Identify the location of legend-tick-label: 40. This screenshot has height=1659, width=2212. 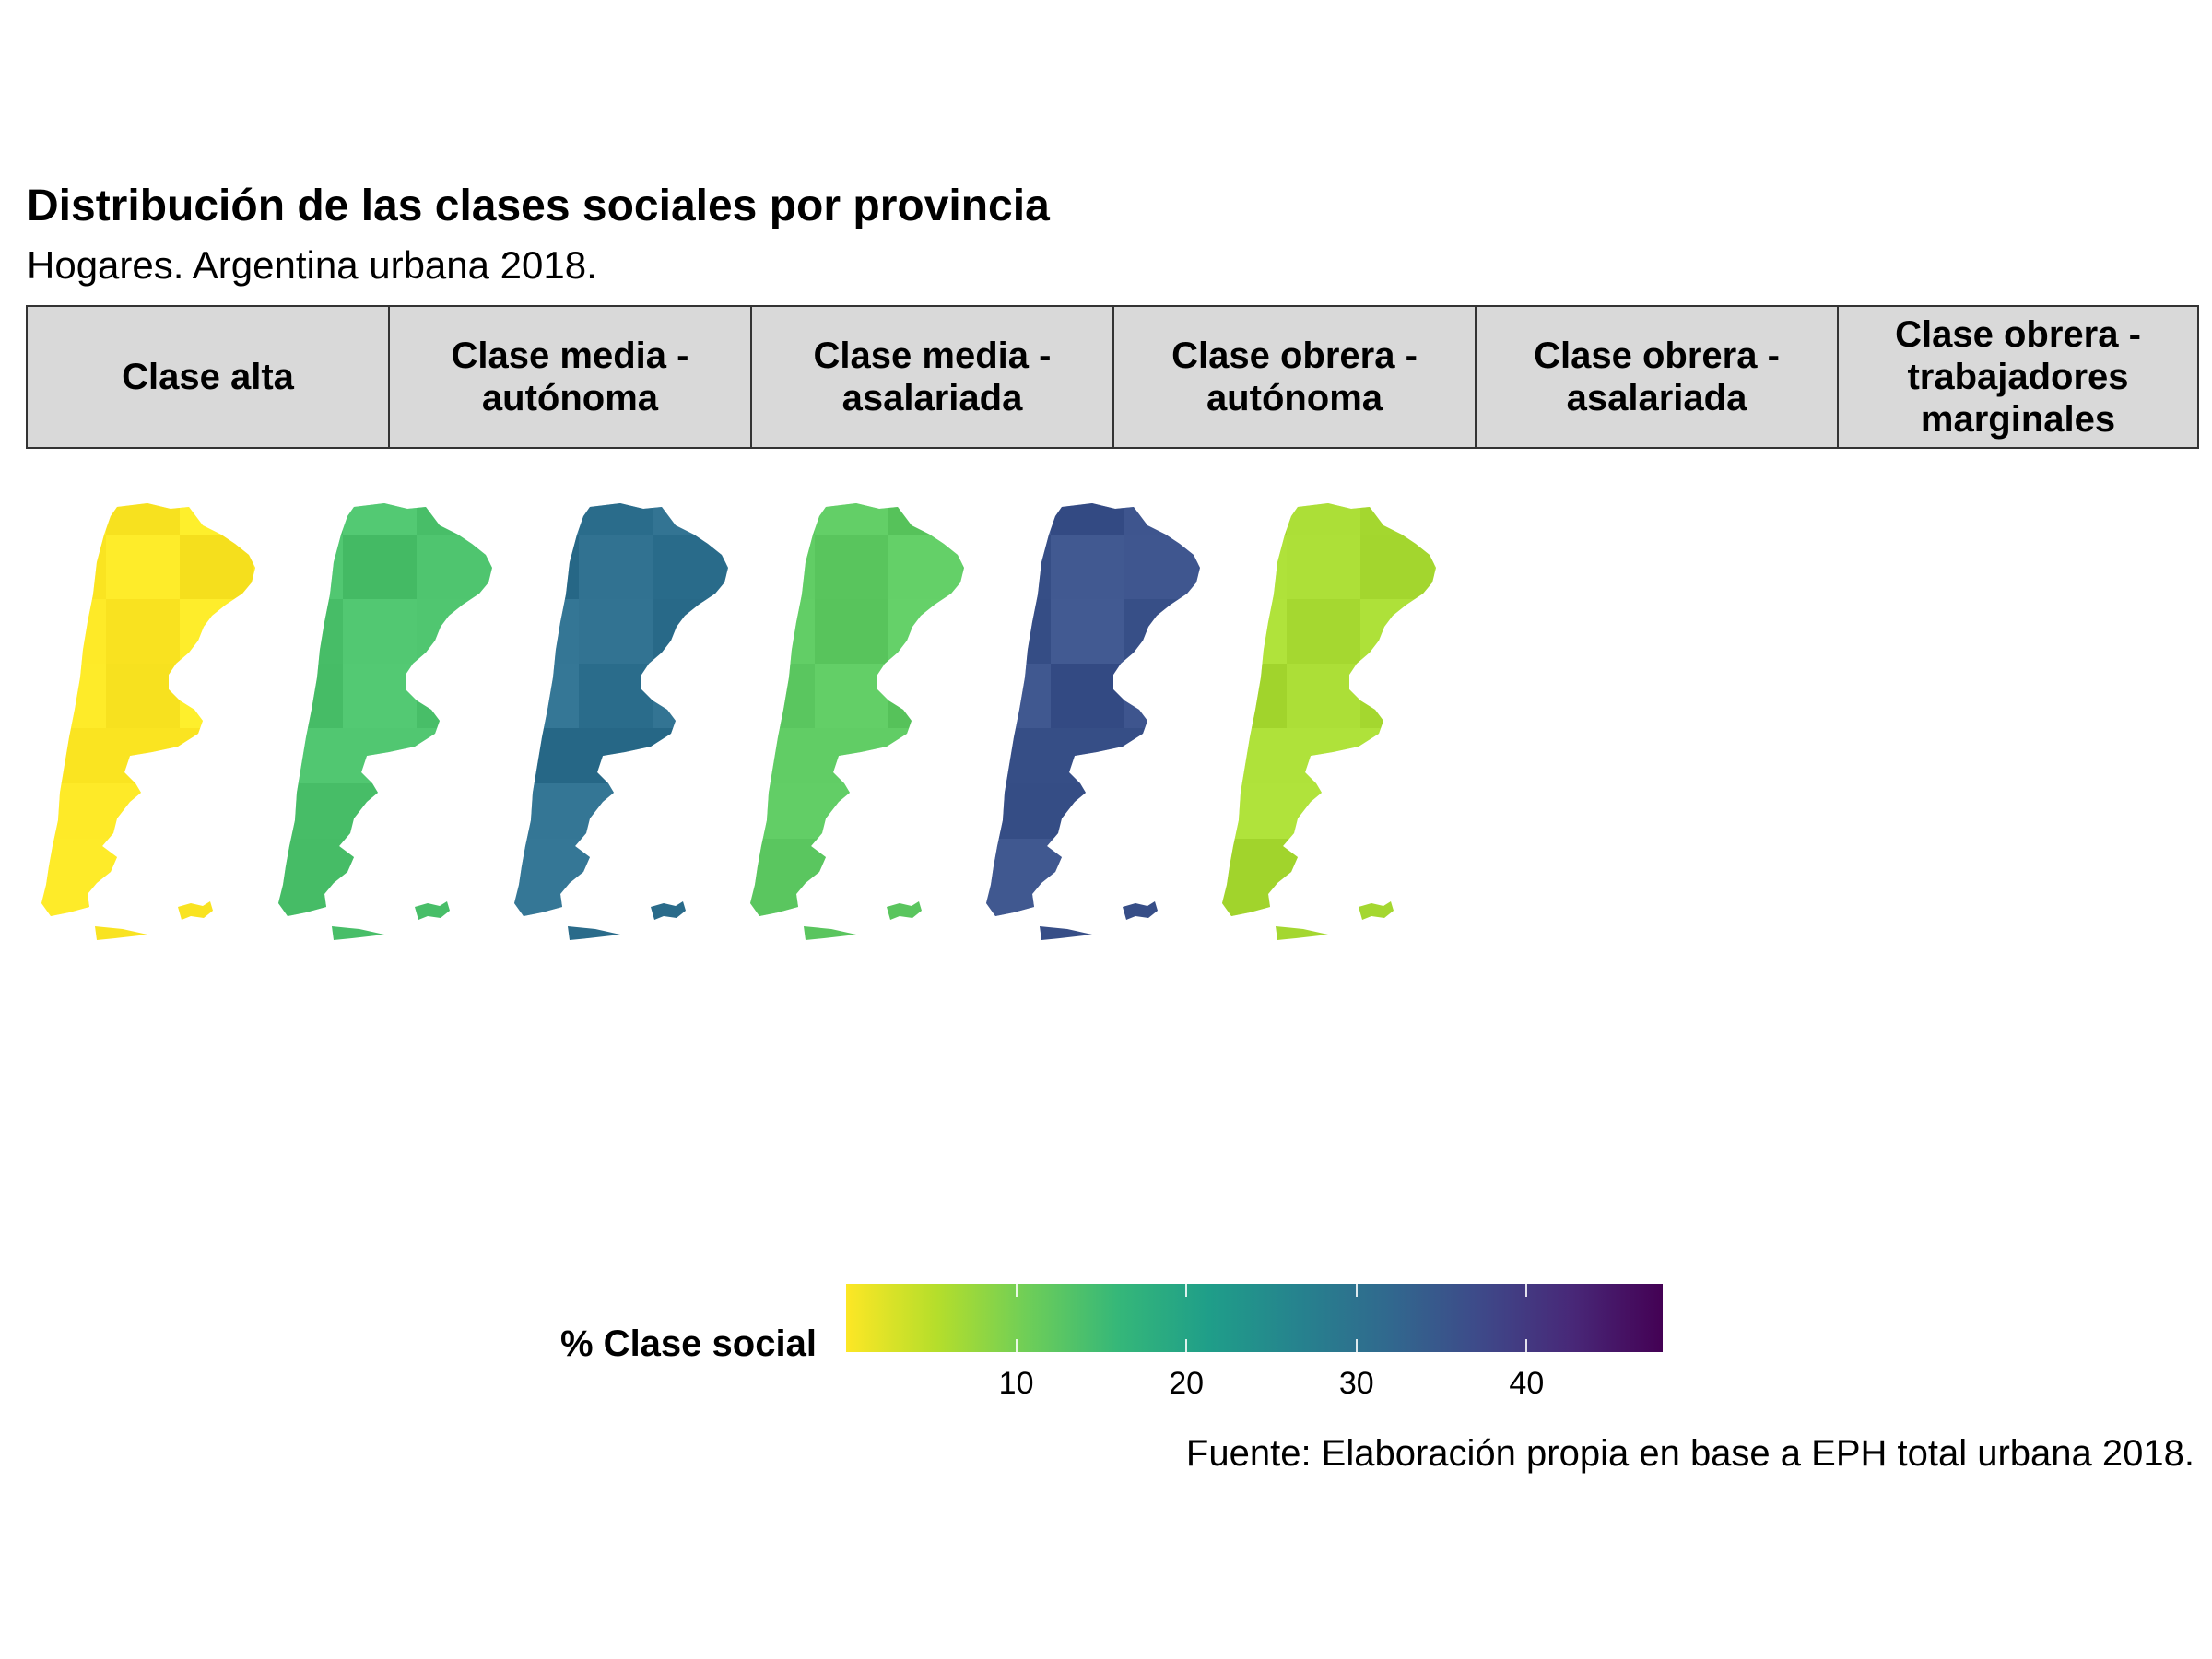
(1527, 1383).